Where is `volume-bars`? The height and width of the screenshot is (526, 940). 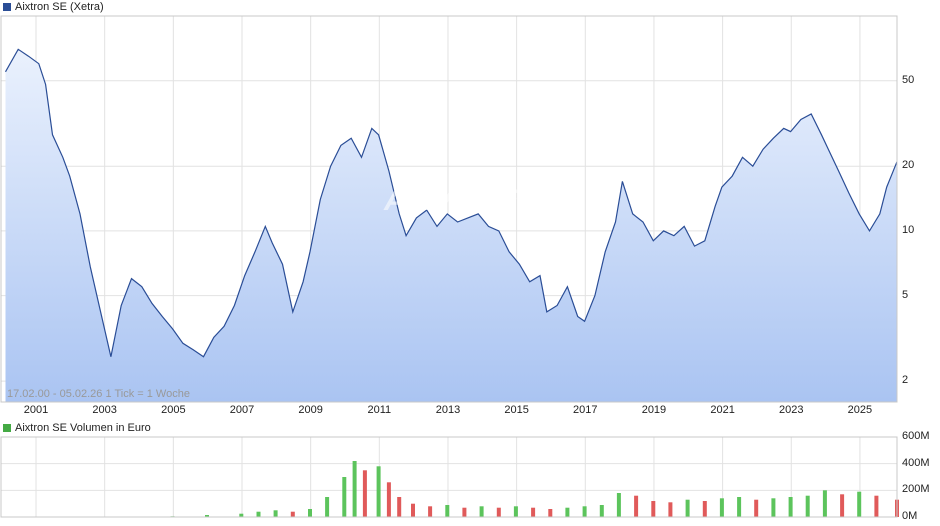
volume-bars is located at coordinates (451, 489).